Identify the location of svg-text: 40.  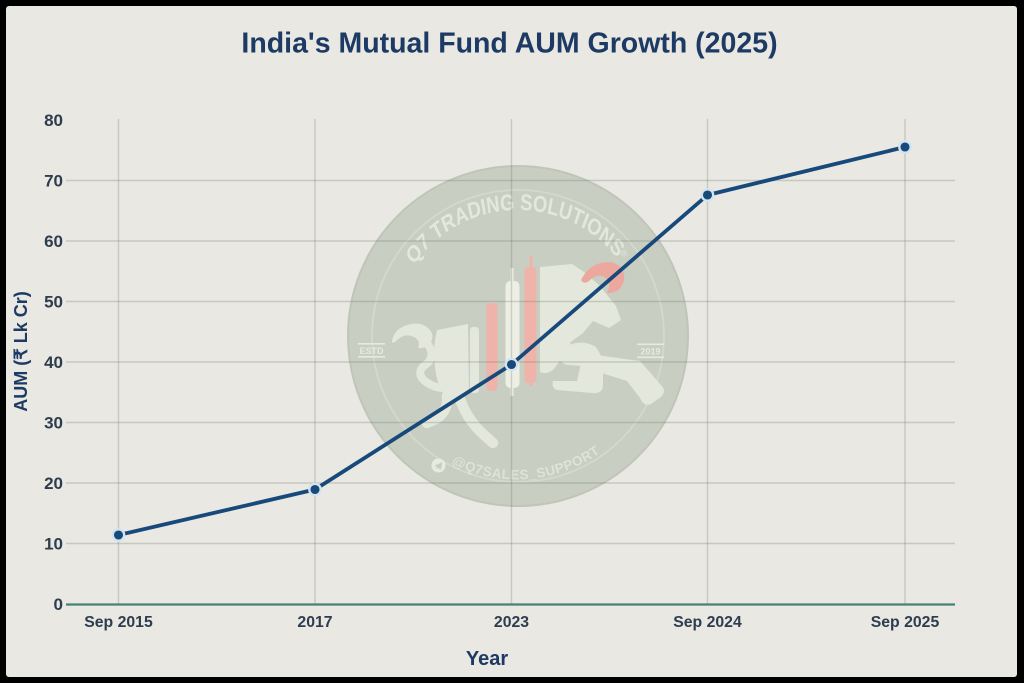
(53, 362).